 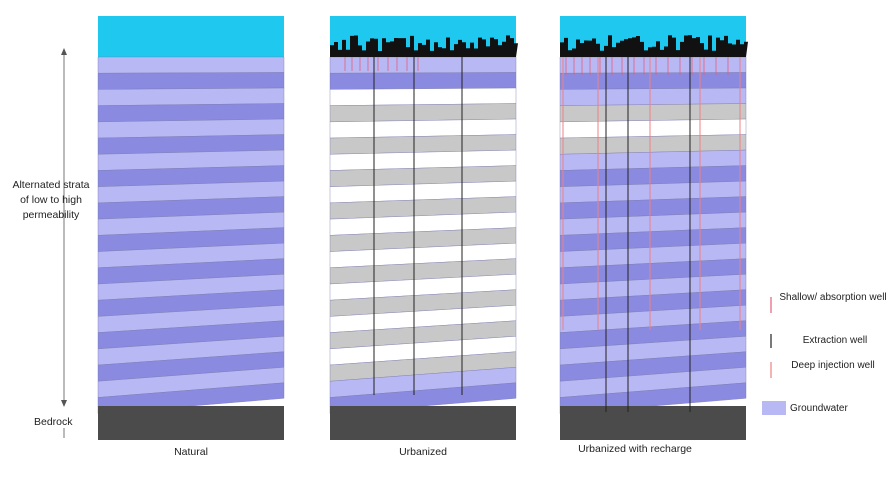 What do you see at coordinates (64, 403) in the screenshot?
I see `arrow-head-bottom` at bounding box center [64, 403].